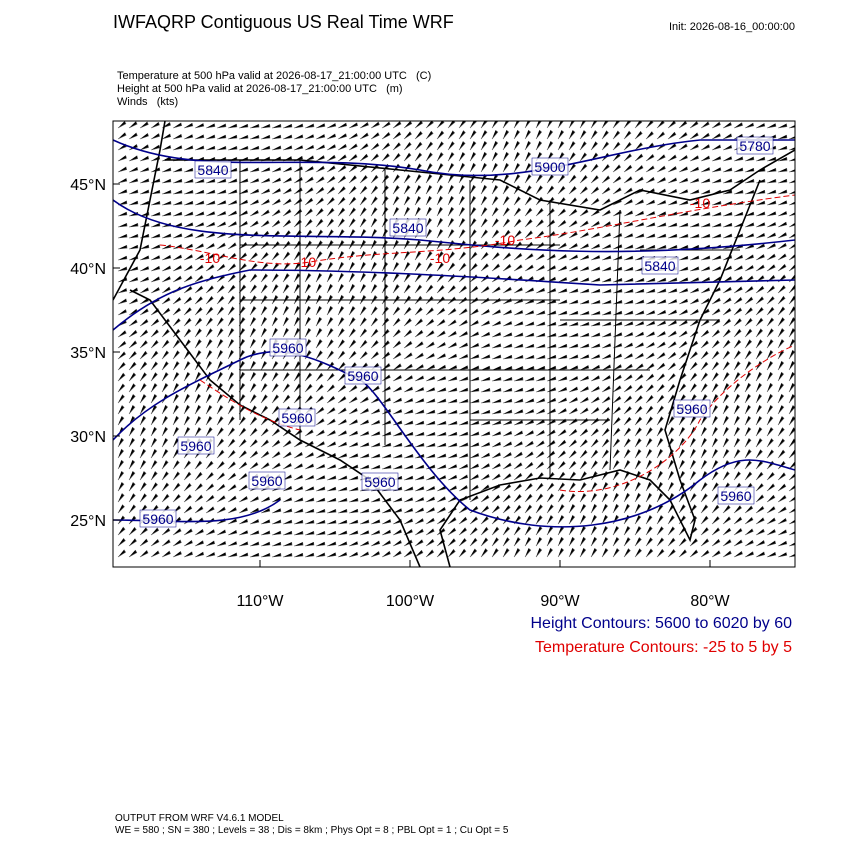 The height and width of the screenshot is (850, 850). I want to click on temperature-contour-label: -10, so click(210, 258).